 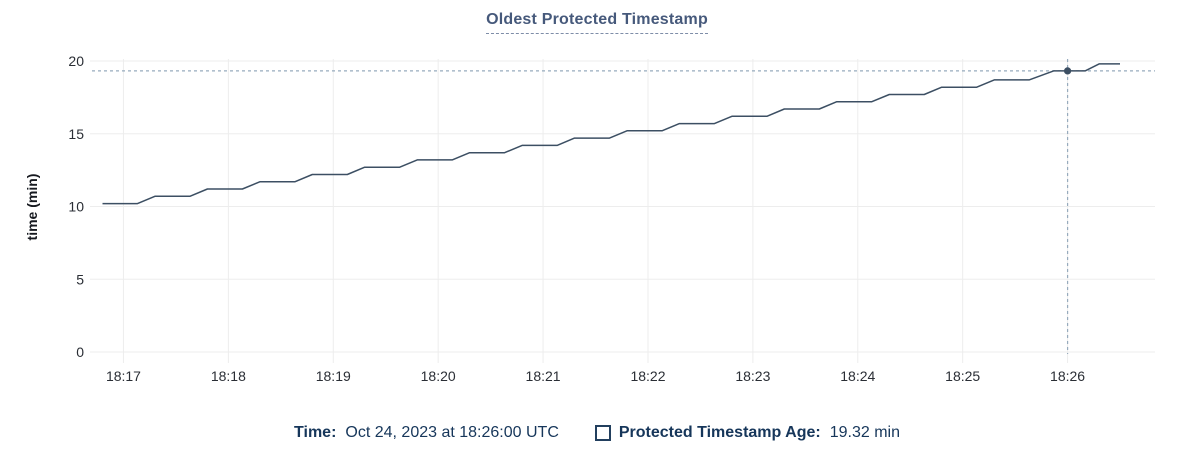 I want to click on y-tick-label: 20, so click(x=76, y=61).